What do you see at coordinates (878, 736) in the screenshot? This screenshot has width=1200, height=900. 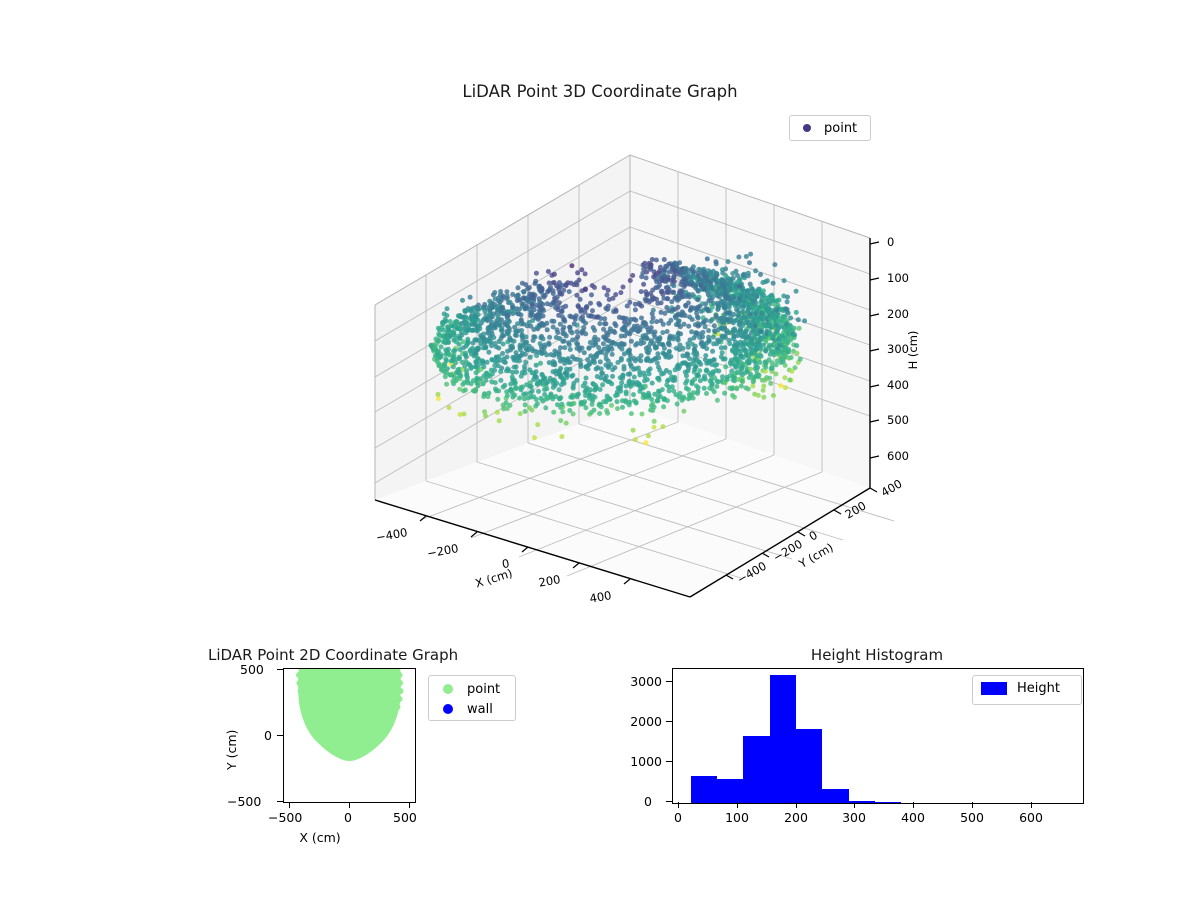 I see `height-histogram-axes` at bounding box center [878, 736].